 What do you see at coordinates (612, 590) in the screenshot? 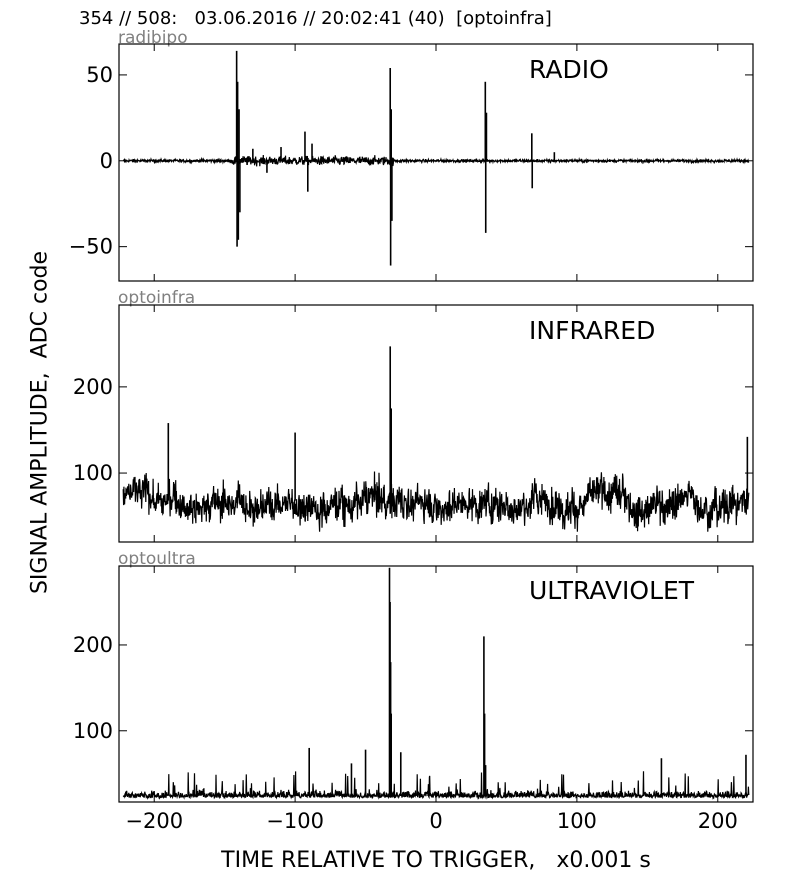
I see `panel-ultraviolet-title: ULTRAVIOLET` at bounding box center [612, 590].